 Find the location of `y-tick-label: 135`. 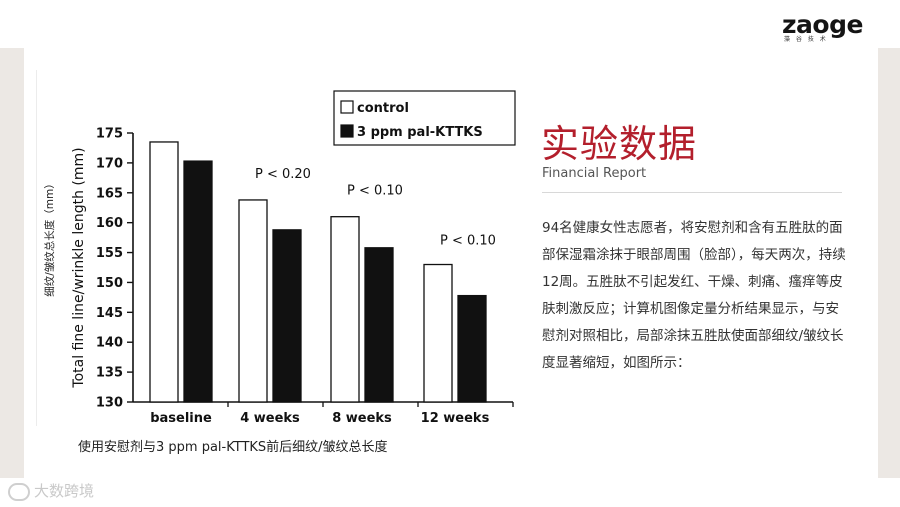

y-tick-label: 135 is located at coordinates (109, 373).